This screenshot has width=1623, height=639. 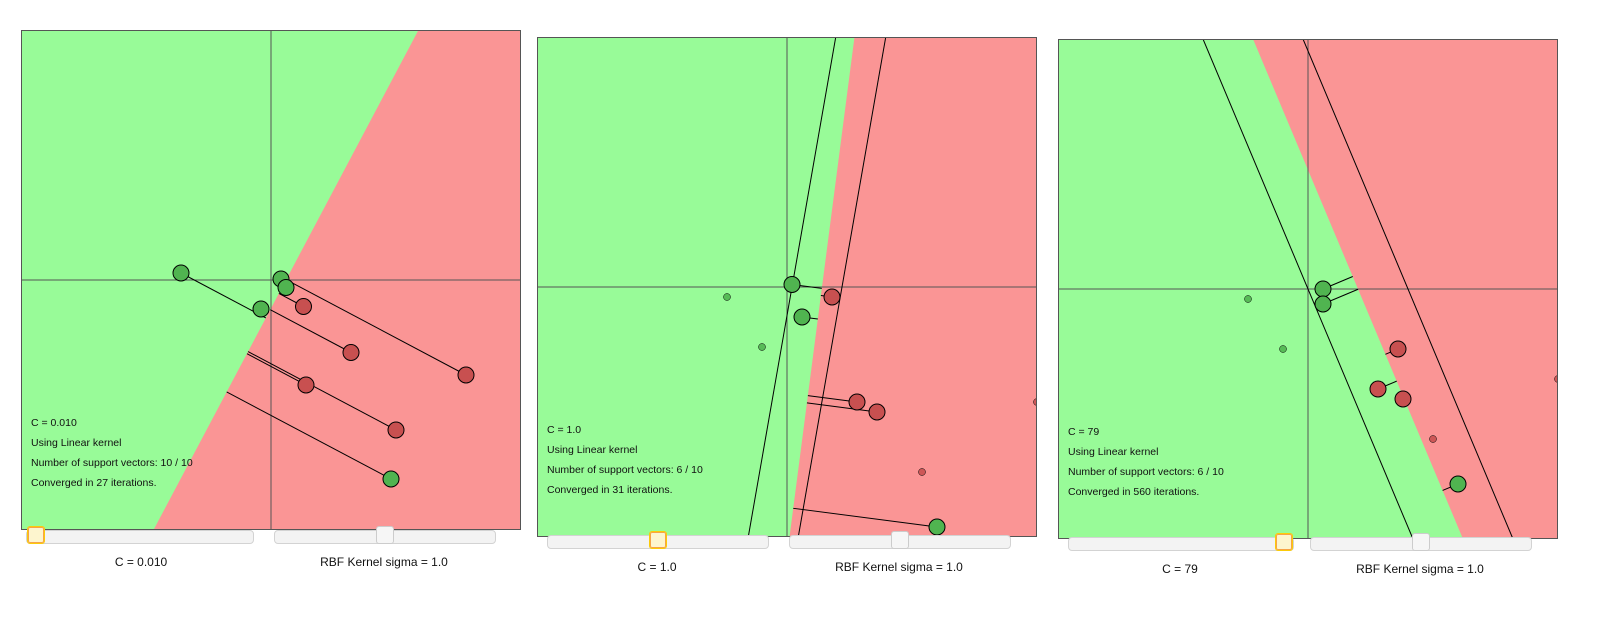 What do you see at coordinates (657, 567) in the screenshot?
I see `c-value-label: C = 1.0` at bounding box center [657, 567].